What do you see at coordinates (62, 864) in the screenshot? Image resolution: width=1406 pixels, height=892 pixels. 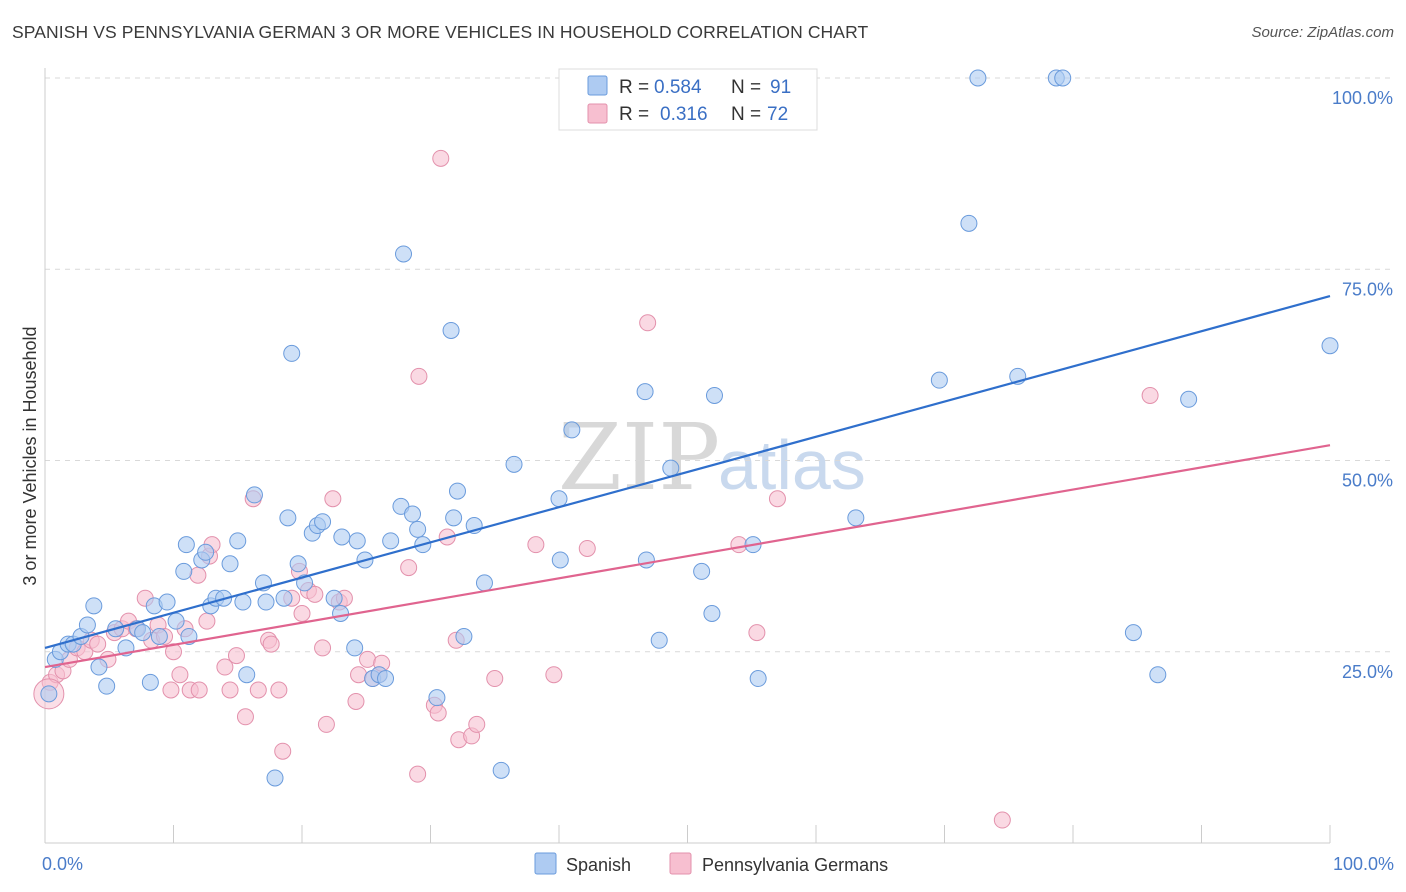 I see `x-tick-label-min: 0.0%` at bounding box center [62, 864].